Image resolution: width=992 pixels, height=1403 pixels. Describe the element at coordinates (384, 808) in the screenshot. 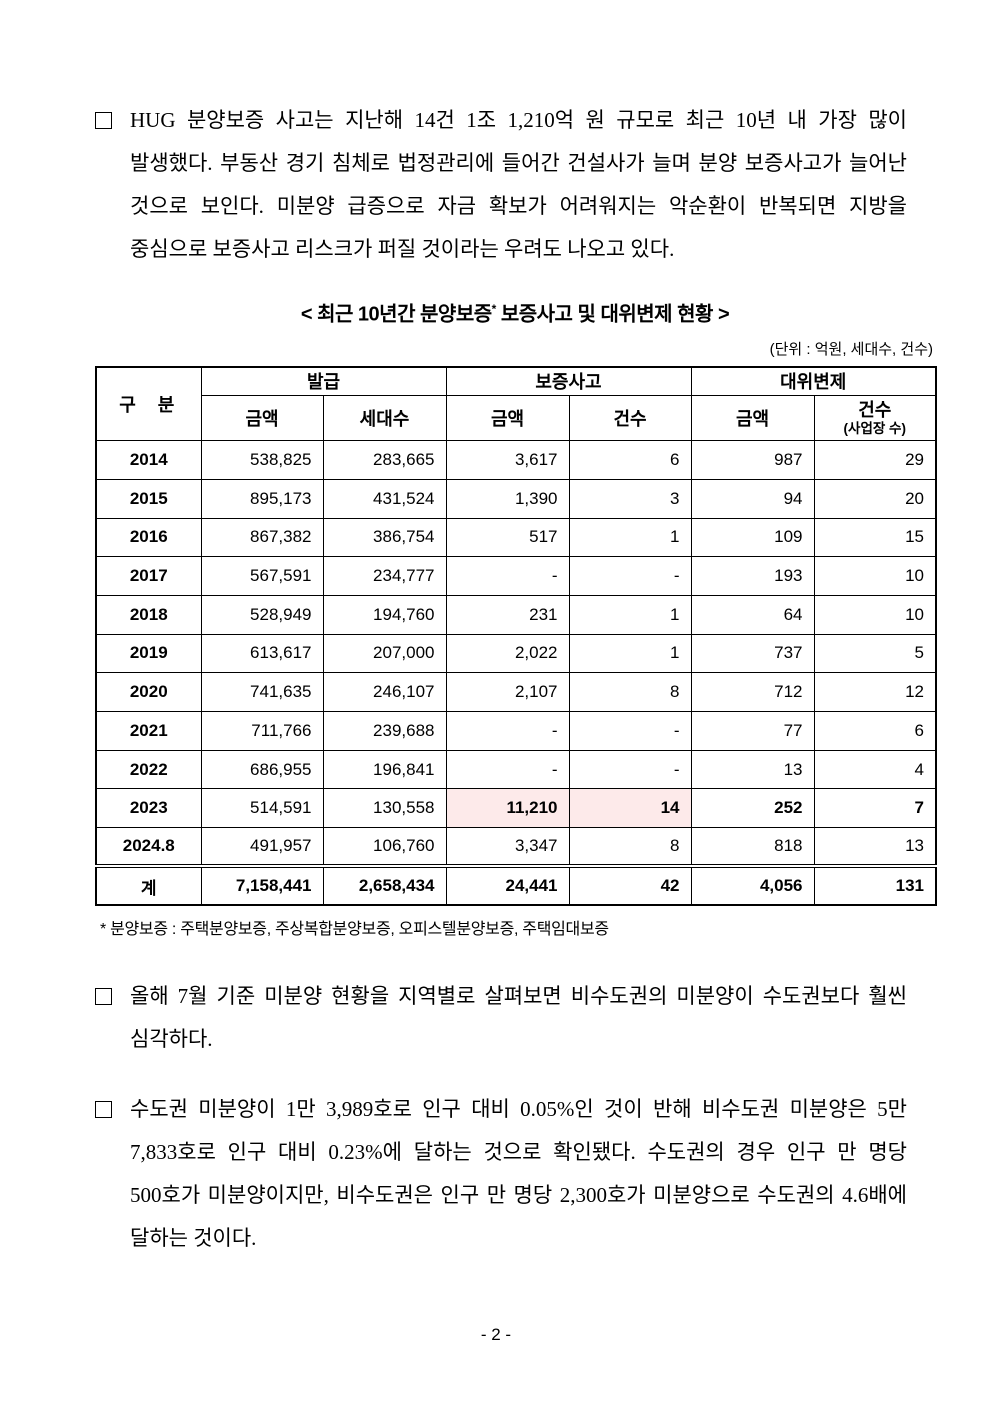

I see `table-cell: 130,558` at that location.